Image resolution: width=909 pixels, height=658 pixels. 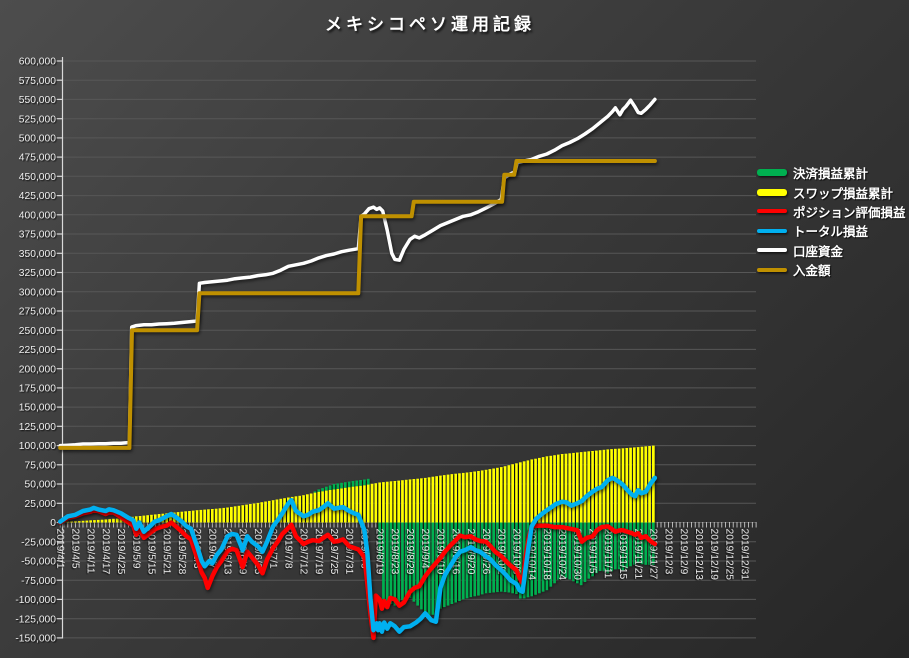 I want to click on chart-title: メキシコペソ運用記録, so click(x=430, y=24).